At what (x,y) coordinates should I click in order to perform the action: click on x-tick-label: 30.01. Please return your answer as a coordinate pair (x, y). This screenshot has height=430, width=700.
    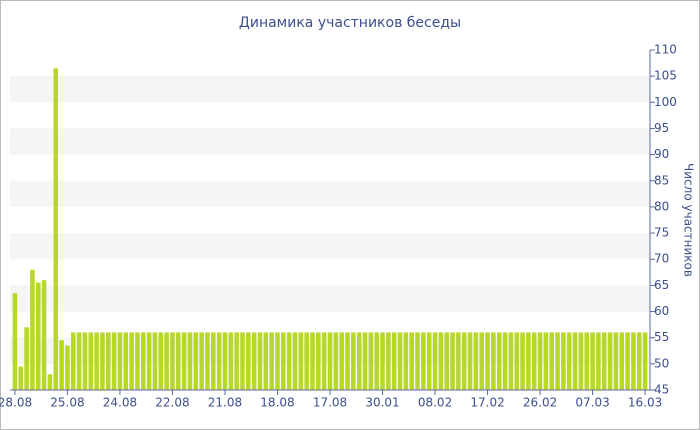
    Looking at the image, I should click on (382, 403).